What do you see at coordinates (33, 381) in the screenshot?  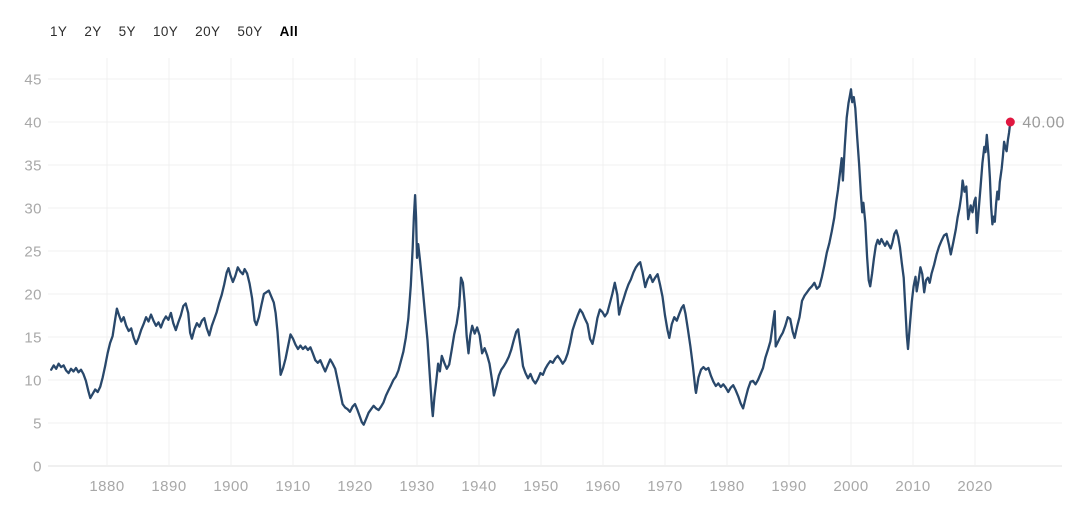 I see `svg-text: 10` at bounding box center [33, 381].